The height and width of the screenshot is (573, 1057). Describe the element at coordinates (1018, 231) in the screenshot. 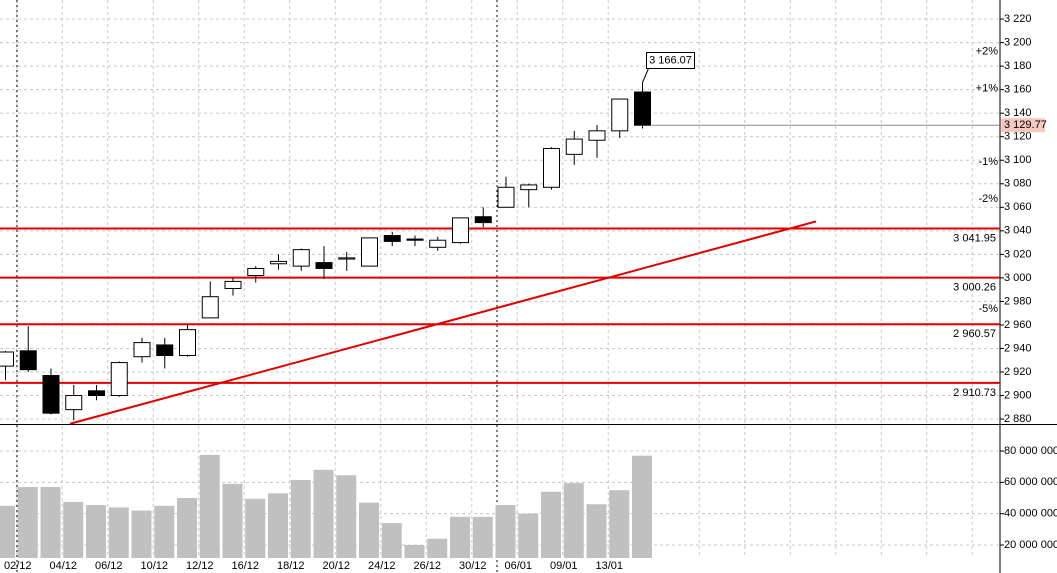

I see `y-tick-label: 3 040` at that location.